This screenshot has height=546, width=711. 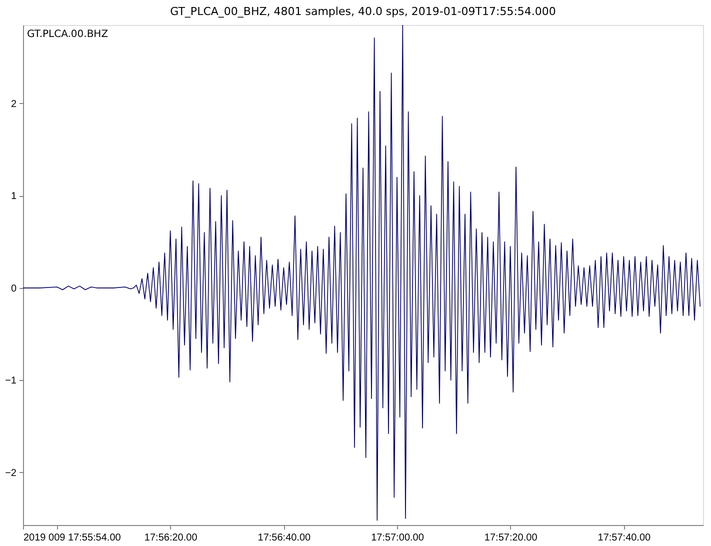 I want to click on x-tick-label: 17:57:20.00, so click(x=511, y=538).